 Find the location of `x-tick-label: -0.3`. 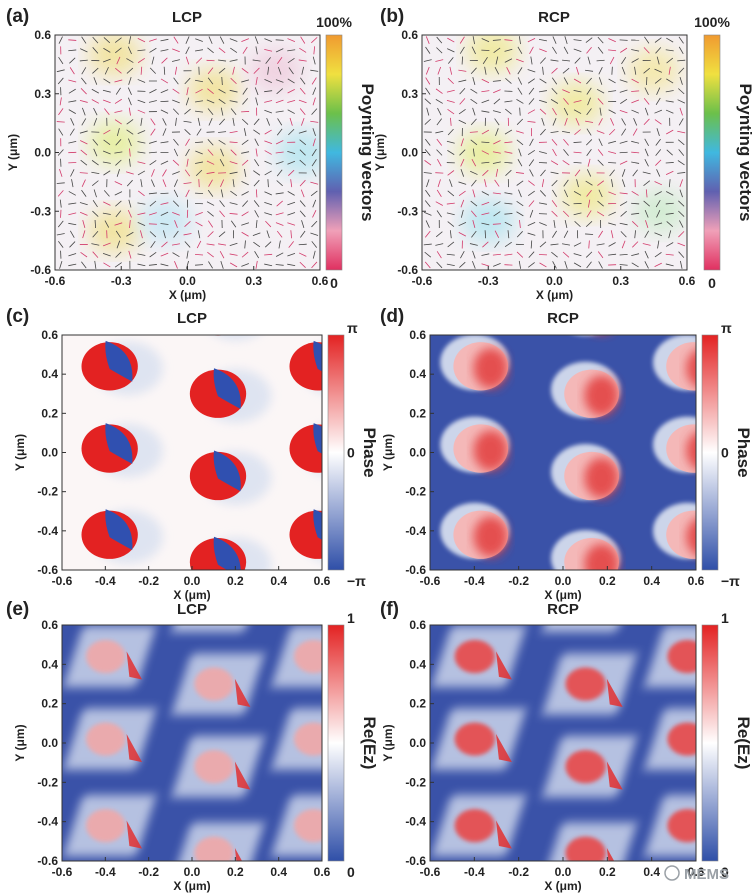

x-tick-label: -0.3 is located at coordinates (488, 281).